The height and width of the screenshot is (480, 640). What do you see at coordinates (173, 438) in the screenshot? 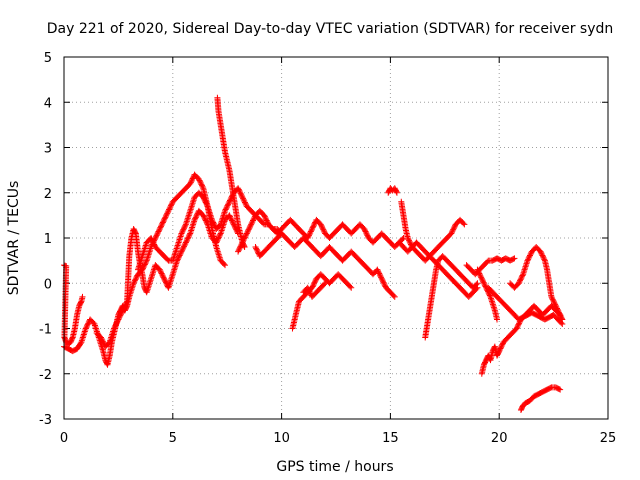
I see `x-tick-label: 5` at bounding box center [173, 438].